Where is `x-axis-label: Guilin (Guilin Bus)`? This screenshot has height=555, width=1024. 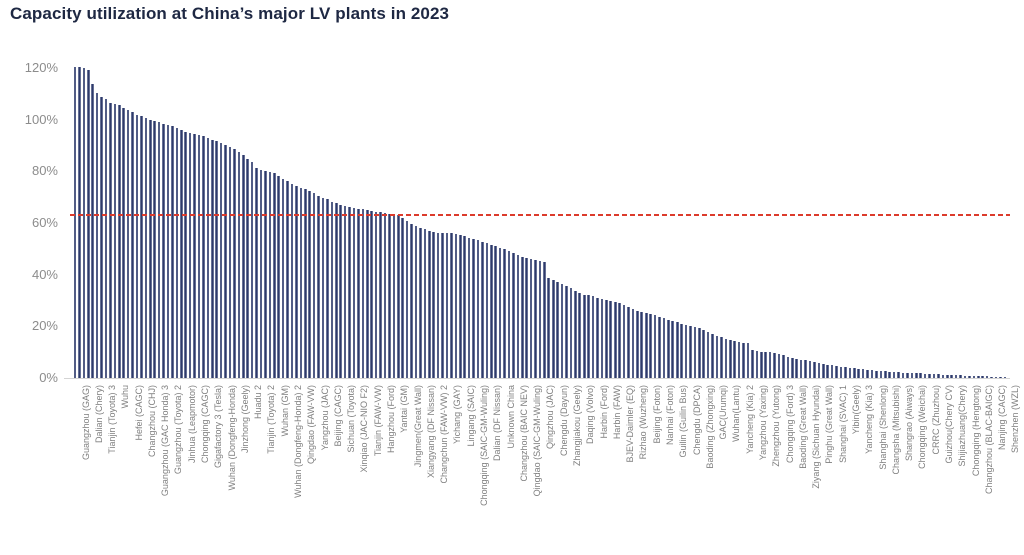
x-axis-label: Guilin (Guilin Bus) is located at coordinates (683, 421).